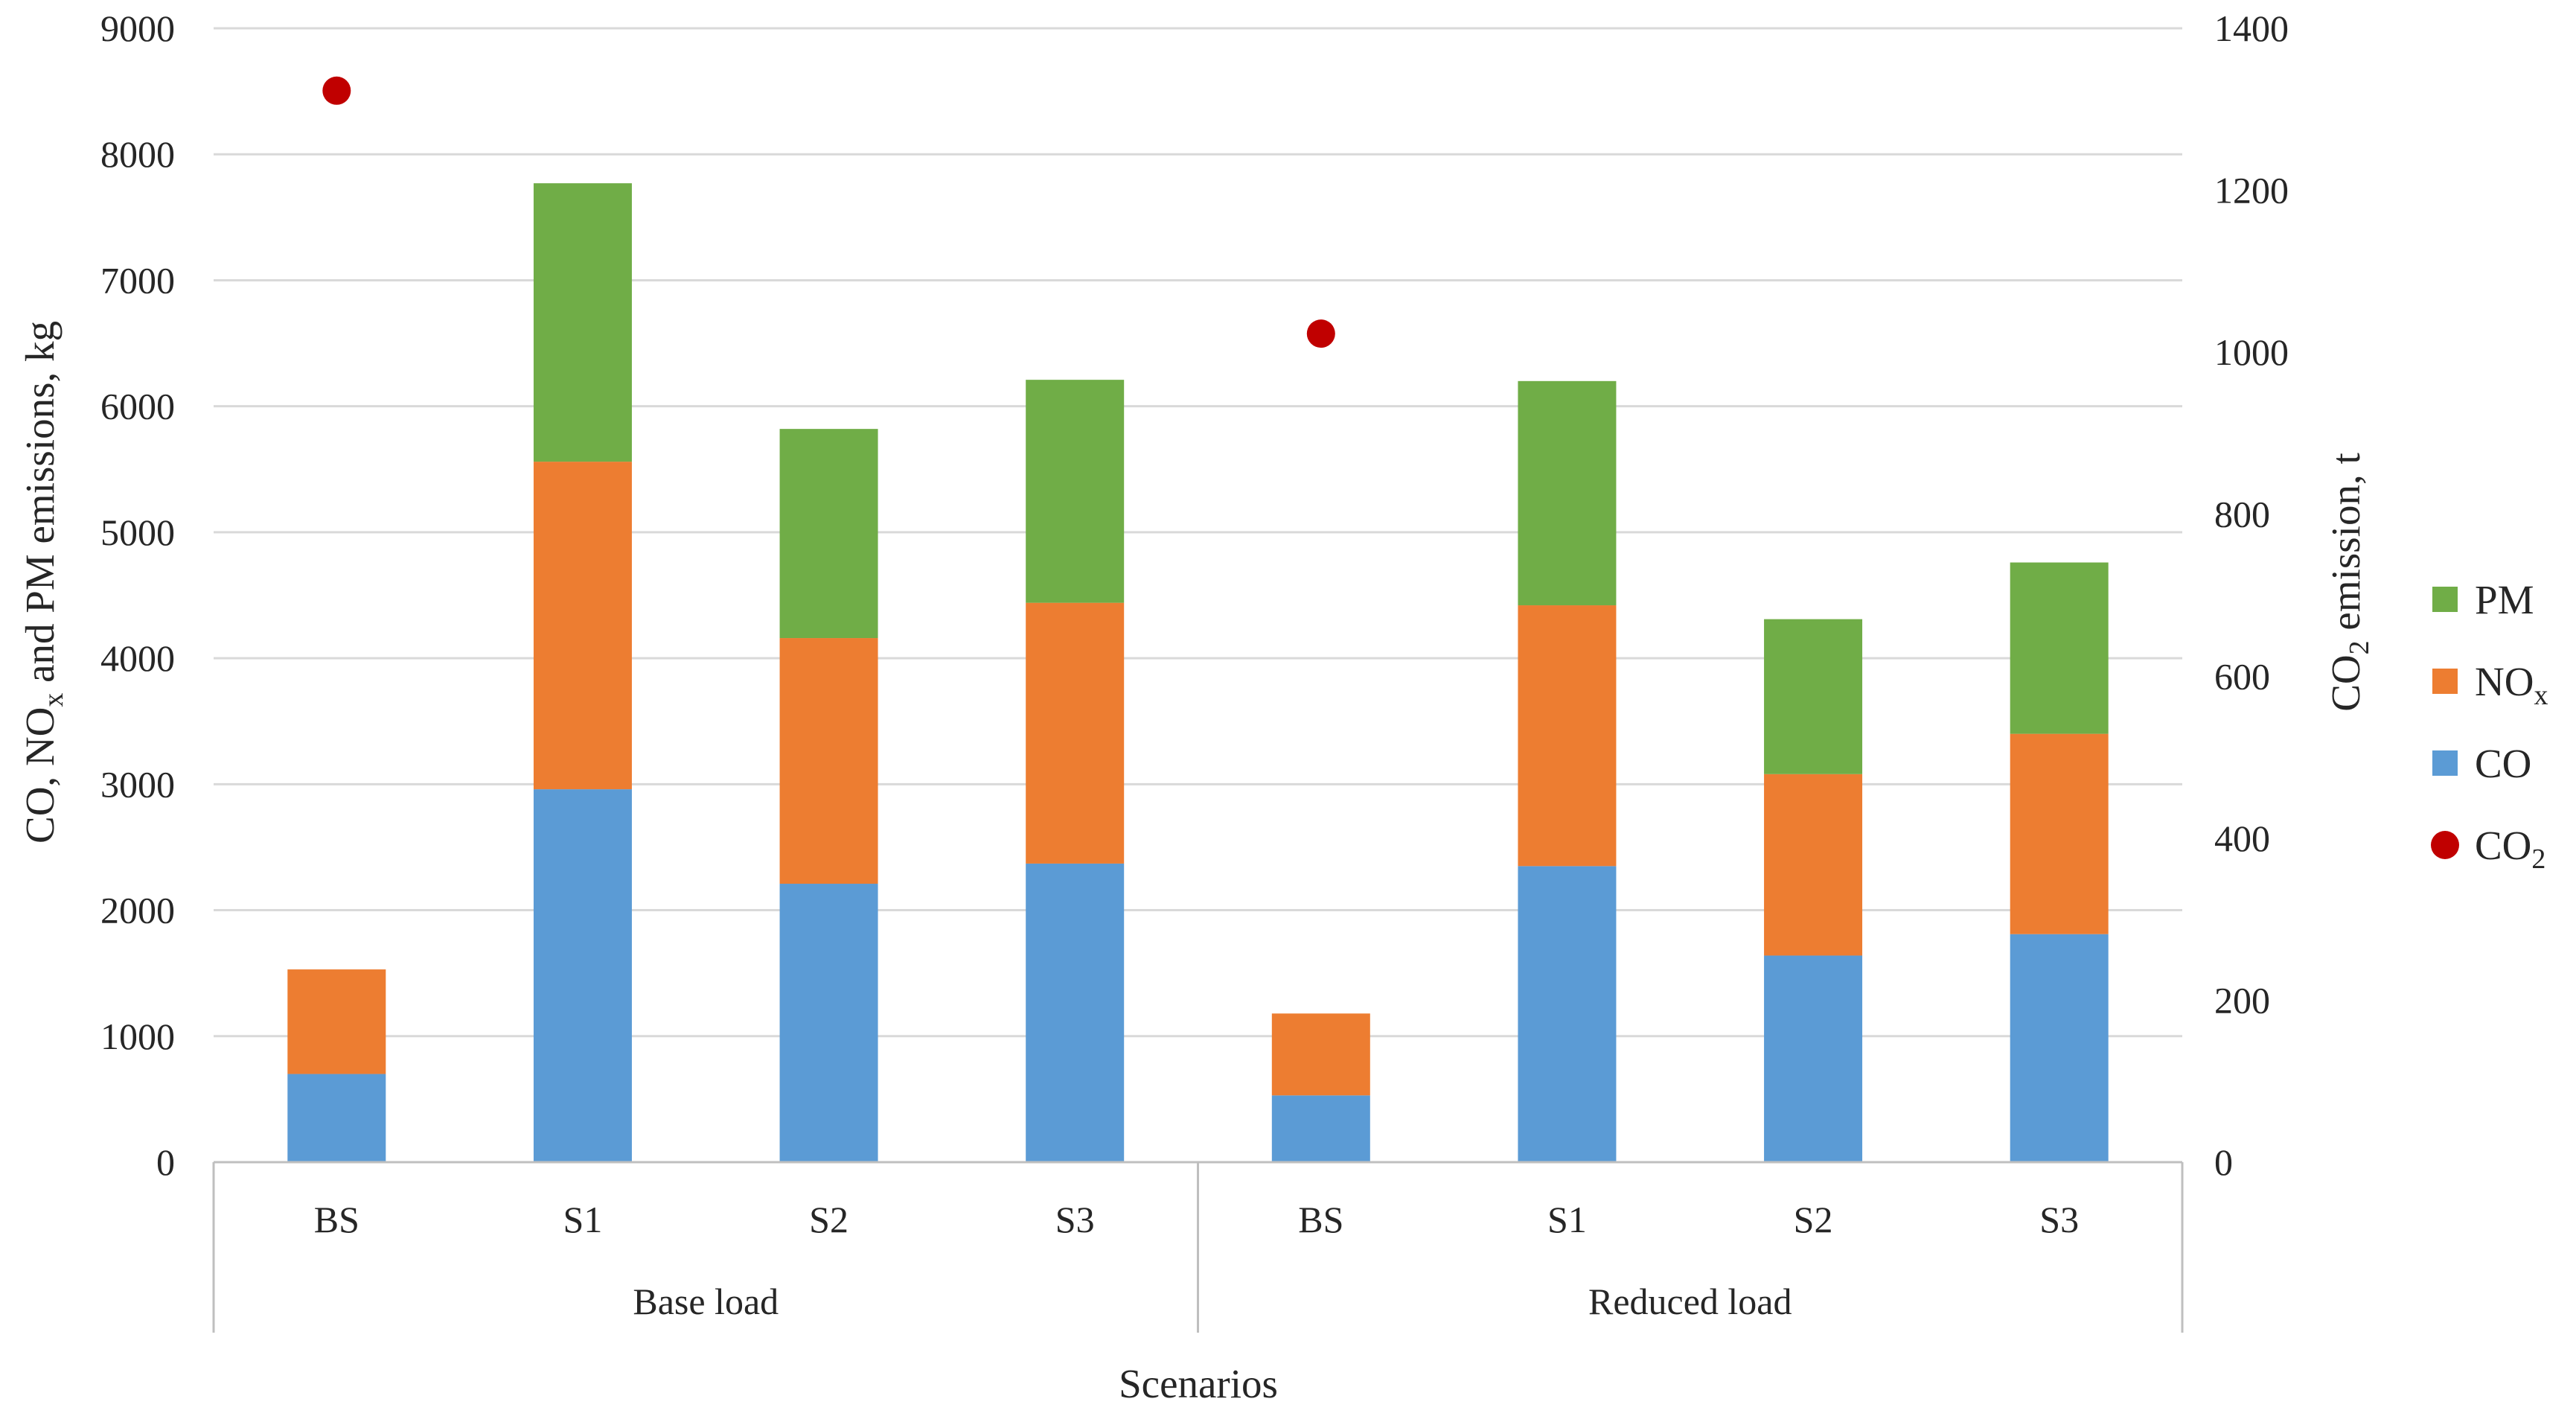  What do you see at coordinates (1690, 1302) in the screenshot?
I see `x-group-label: Reduced load` at bounding box center [1690, 1302].